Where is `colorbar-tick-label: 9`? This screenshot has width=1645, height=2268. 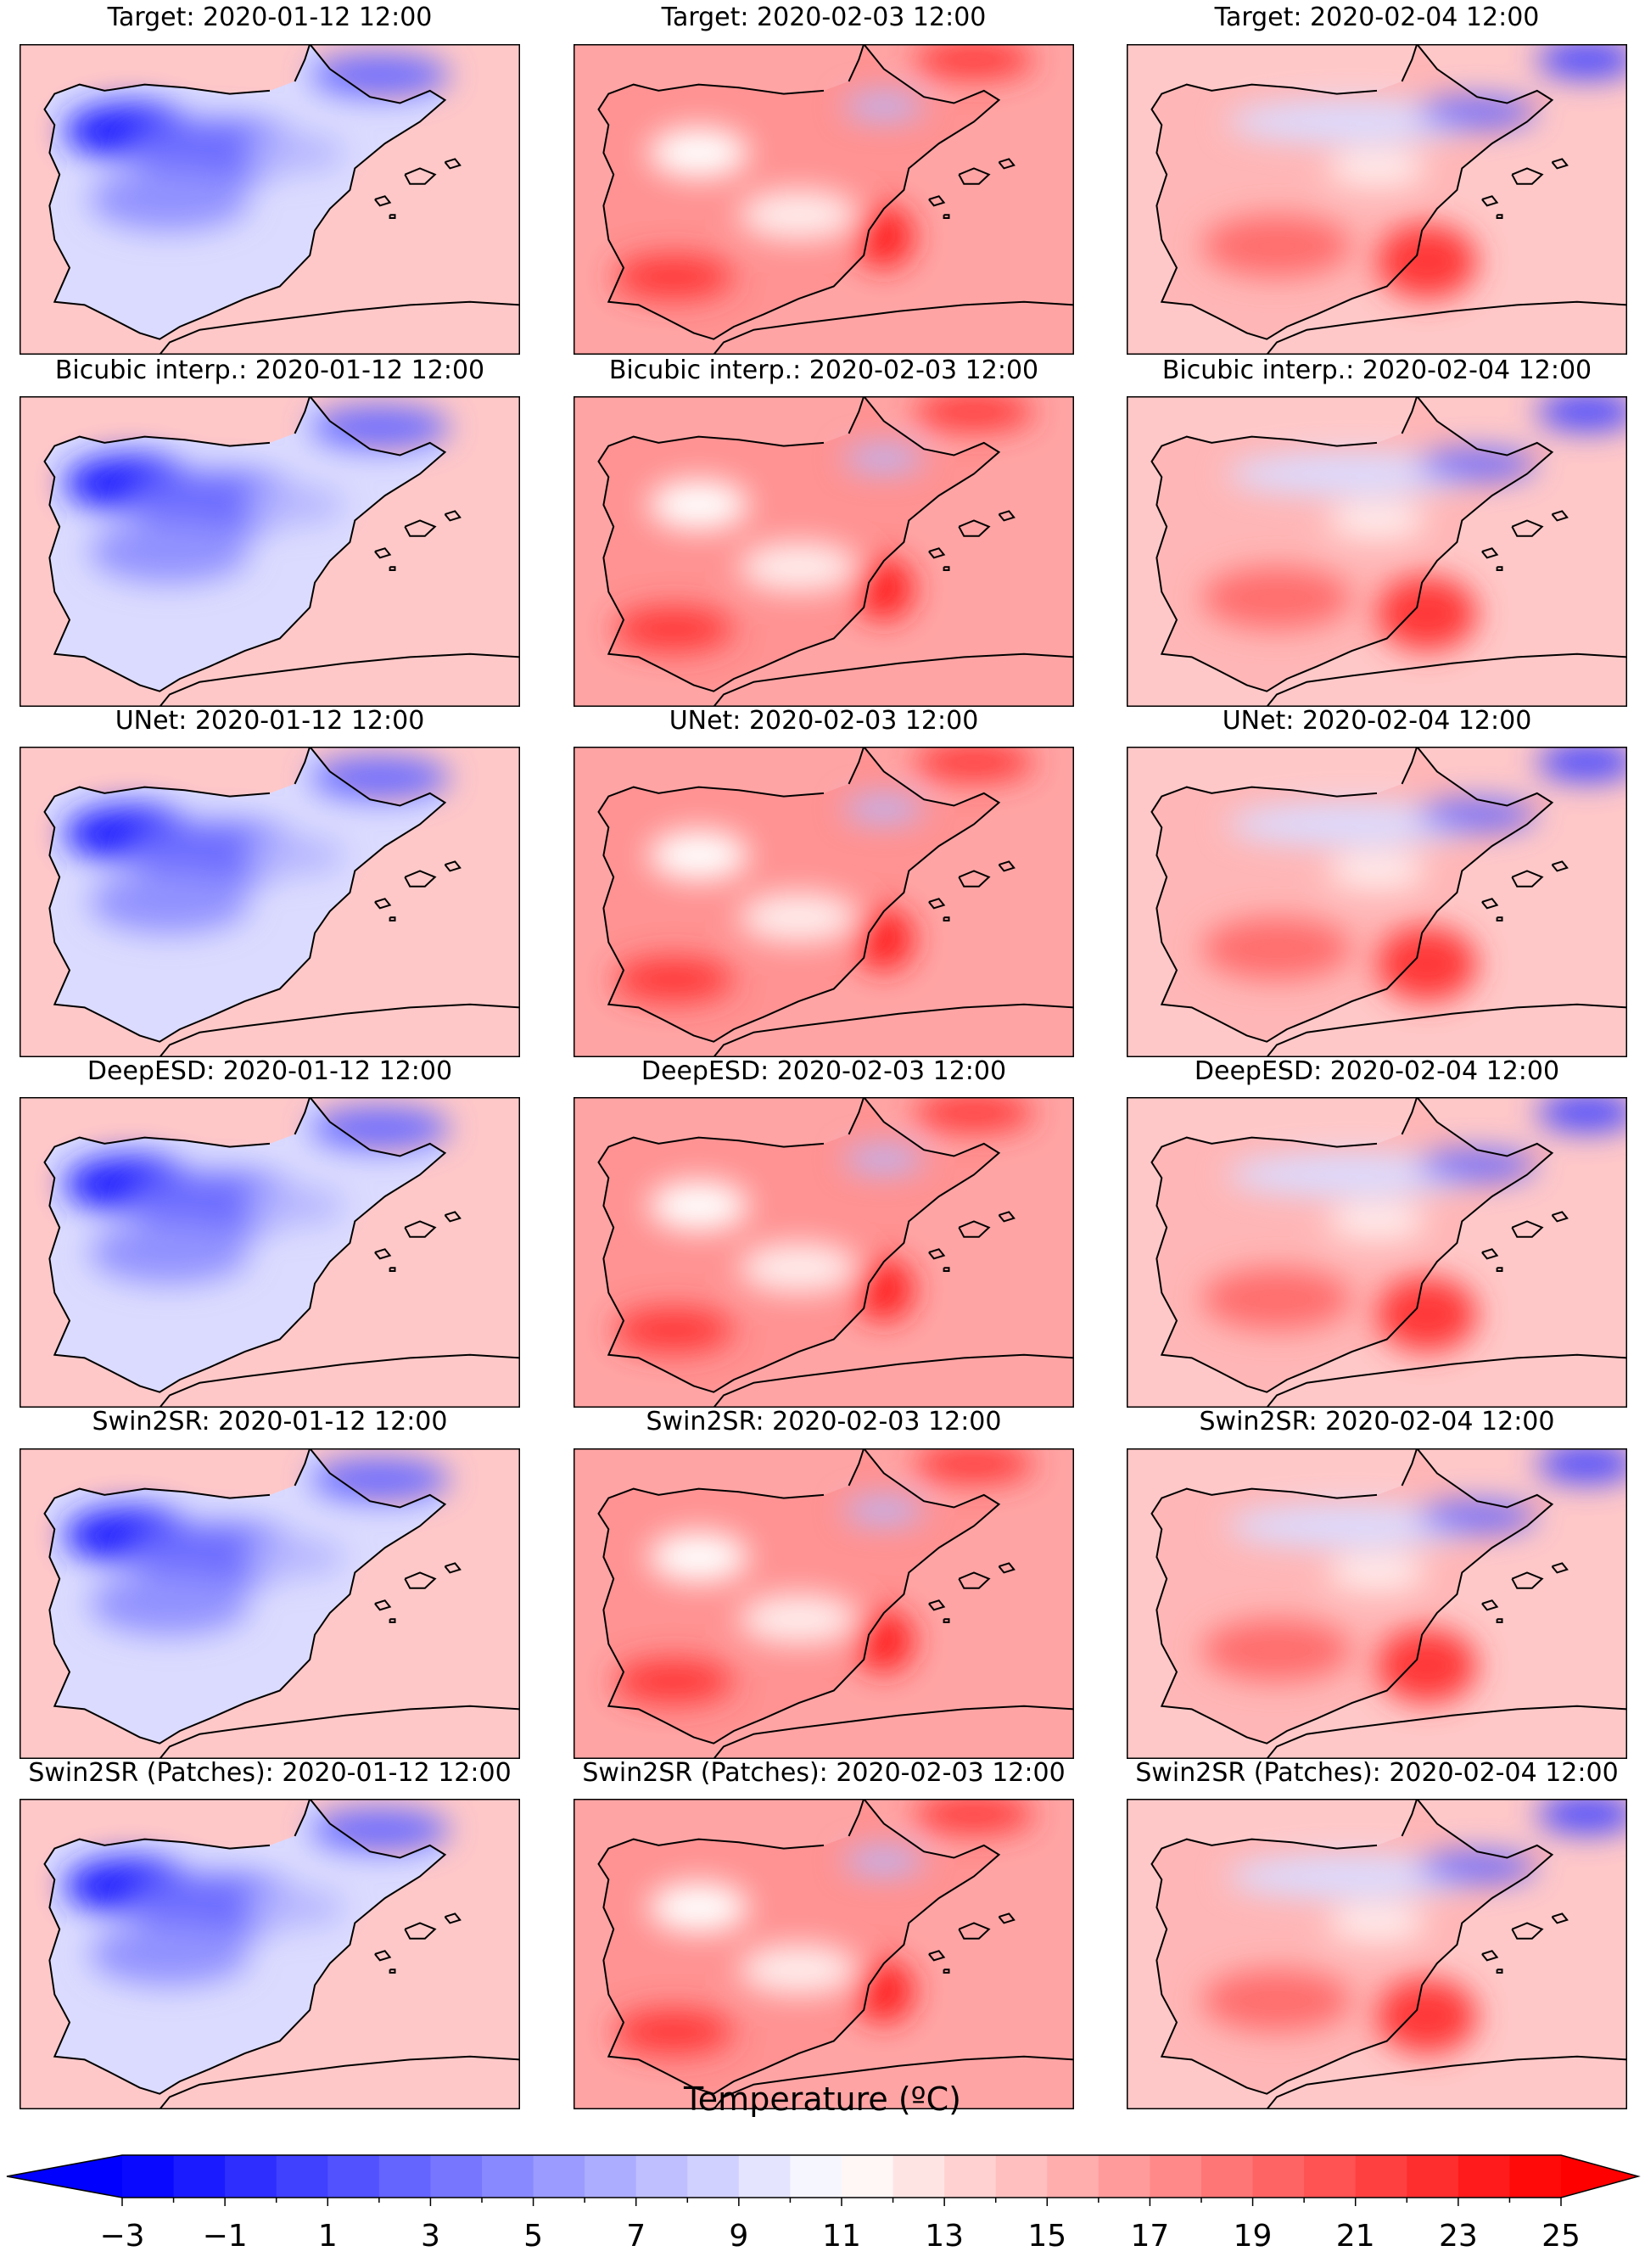 colorbar-tick-label: 9 is located at coordinates (738, 2236).